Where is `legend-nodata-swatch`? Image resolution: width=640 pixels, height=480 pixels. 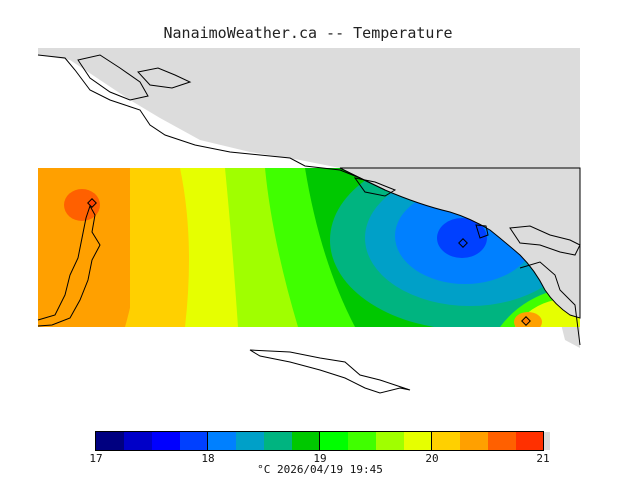 legend-nodata-swatch is located at coordinates (547, 441).